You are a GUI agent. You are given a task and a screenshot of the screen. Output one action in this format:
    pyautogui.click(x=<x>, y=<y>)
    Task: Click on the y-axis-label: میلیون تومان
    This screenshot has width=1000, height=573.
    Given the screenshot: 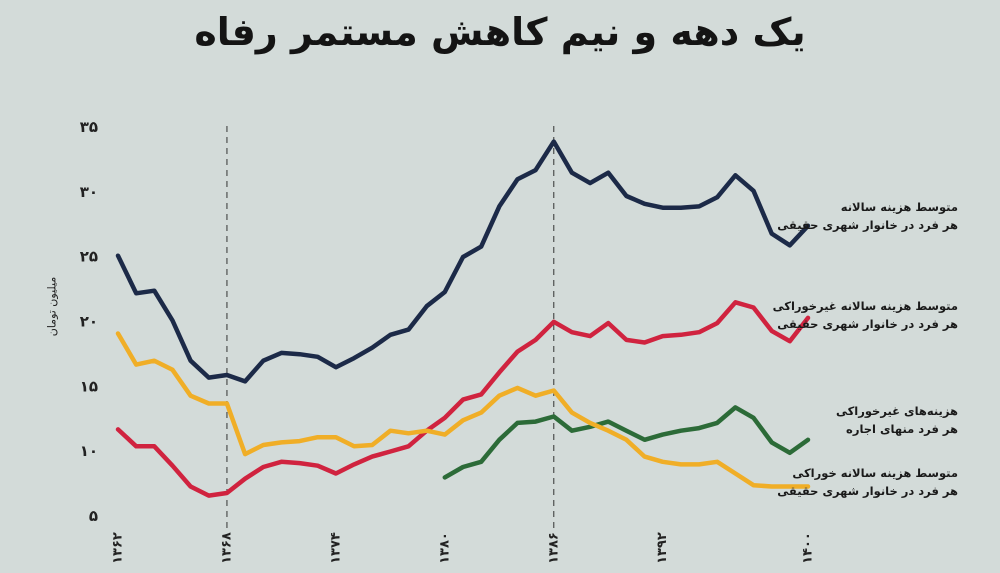 What is the action you would take?
    pyautogui.click(x=52, y=306)
    